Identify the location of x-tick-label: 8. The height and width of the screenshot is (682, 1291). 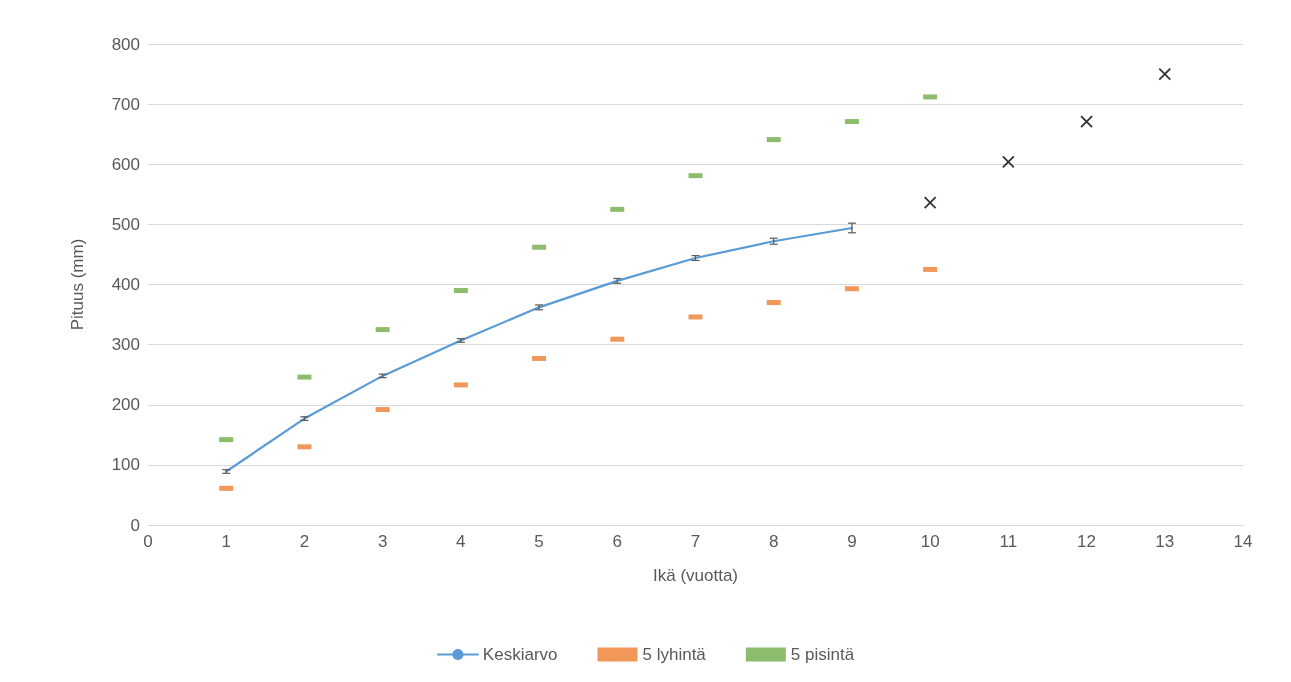
(773, 541).